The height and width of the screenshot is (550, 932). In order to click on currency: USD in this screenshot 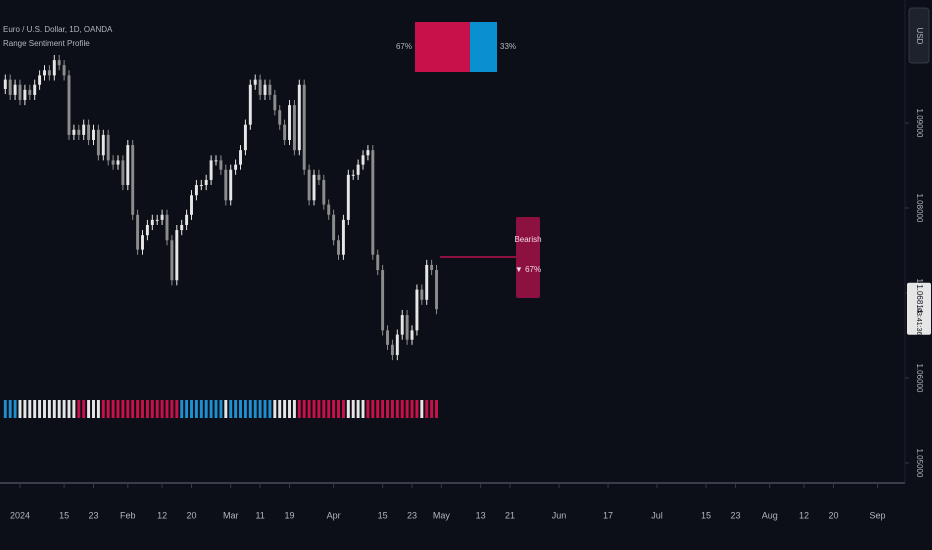, I will do `click(919, 36)`.